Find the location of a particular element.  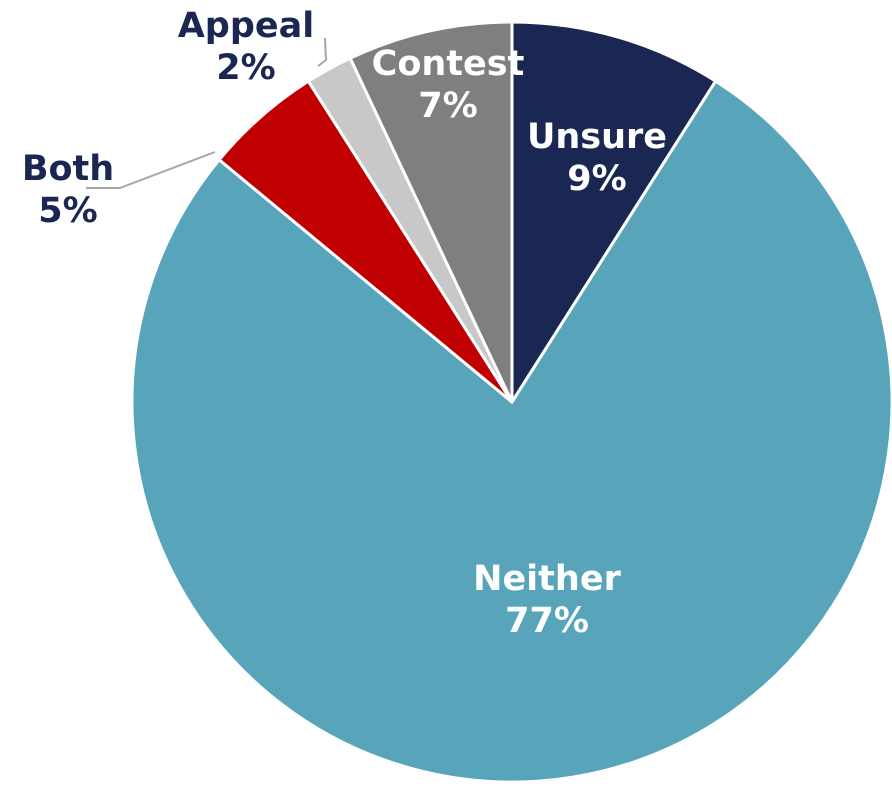

slice-label: Contest is located at coordinates (448, 64).